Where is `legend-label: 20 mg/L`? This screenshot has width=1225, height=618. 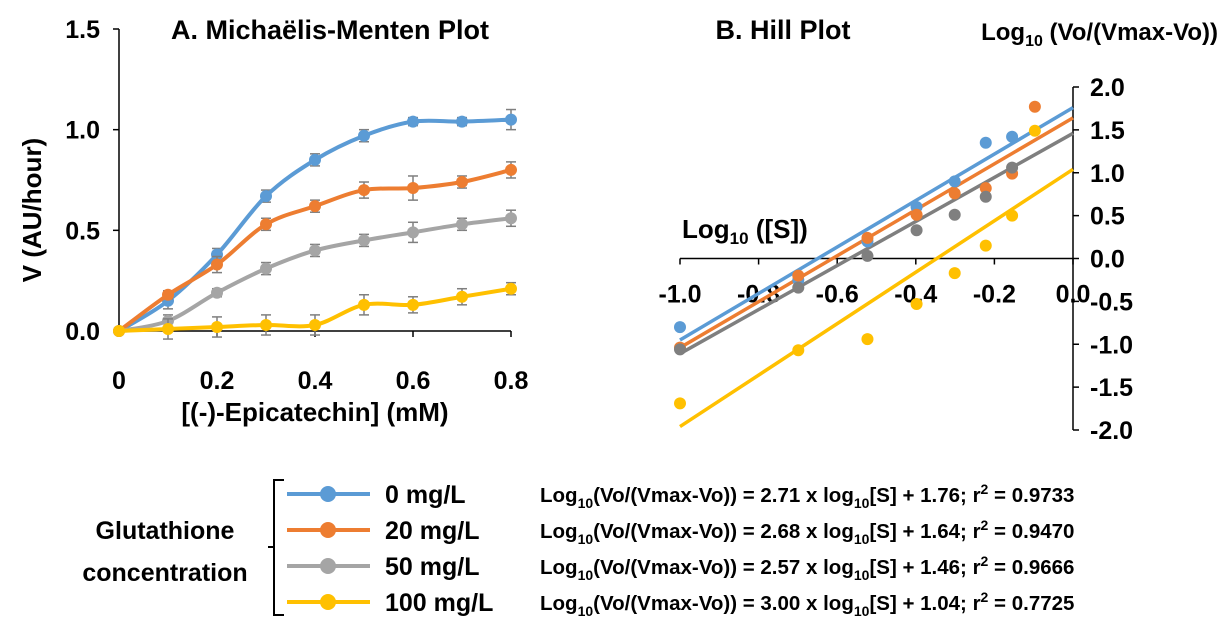 legend-label: 20 mg/L is located at coordinates (432, 531).